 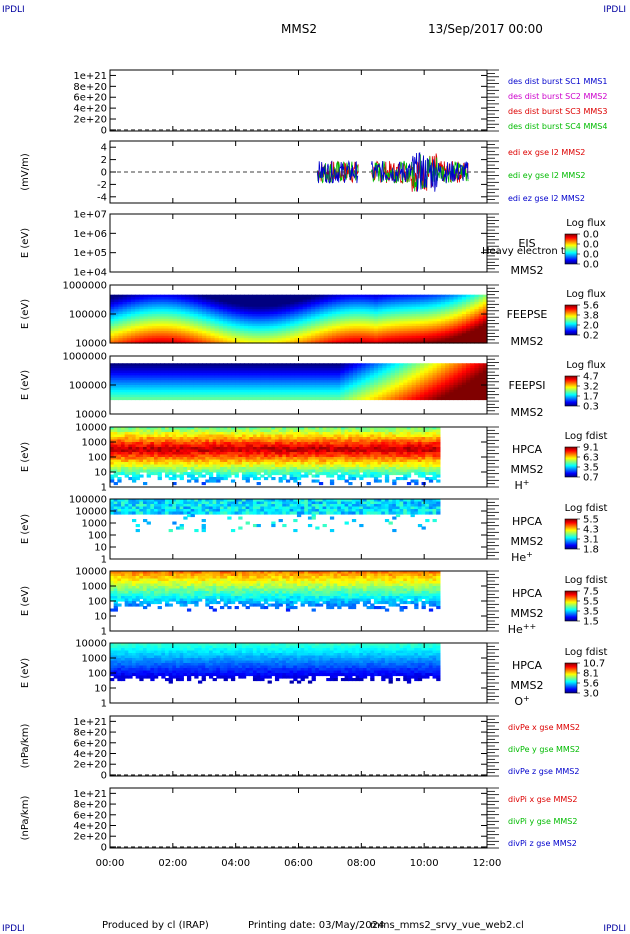 I want to click on y-tick-label: 8e+20, so click(x=90, y=87).